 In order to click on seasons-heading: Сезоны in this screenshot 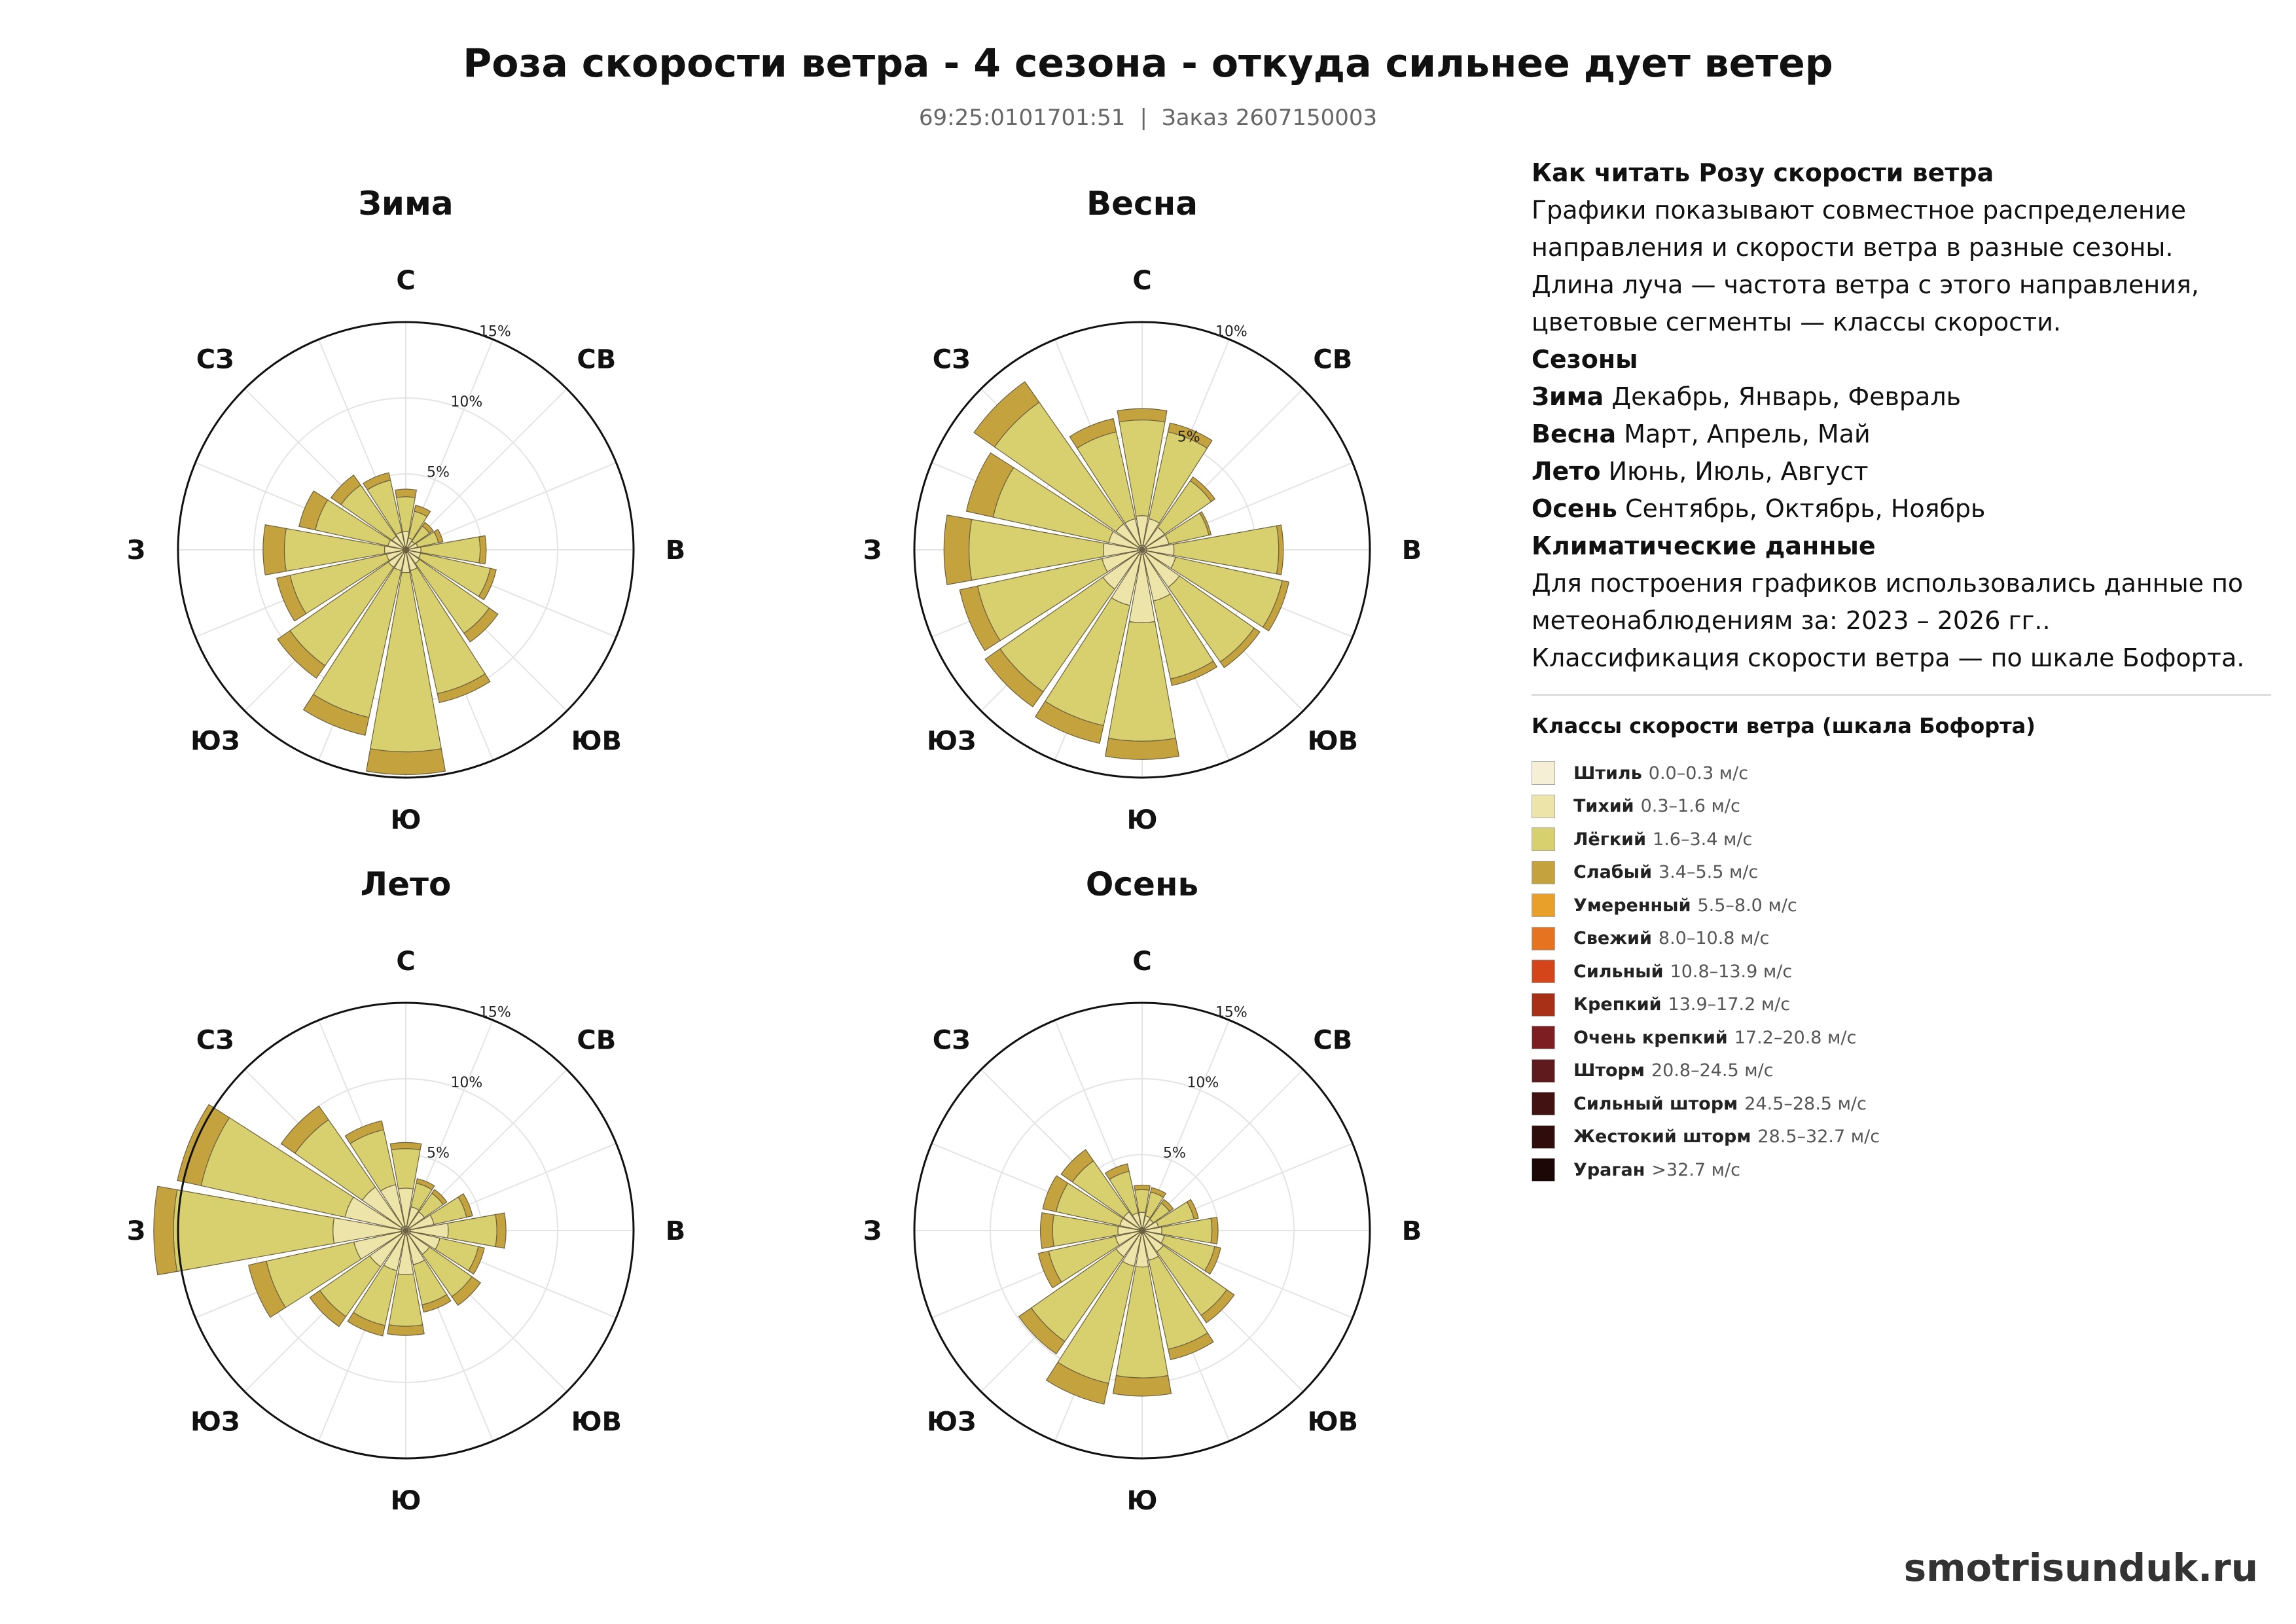, I will do `click(1585, 359)`.